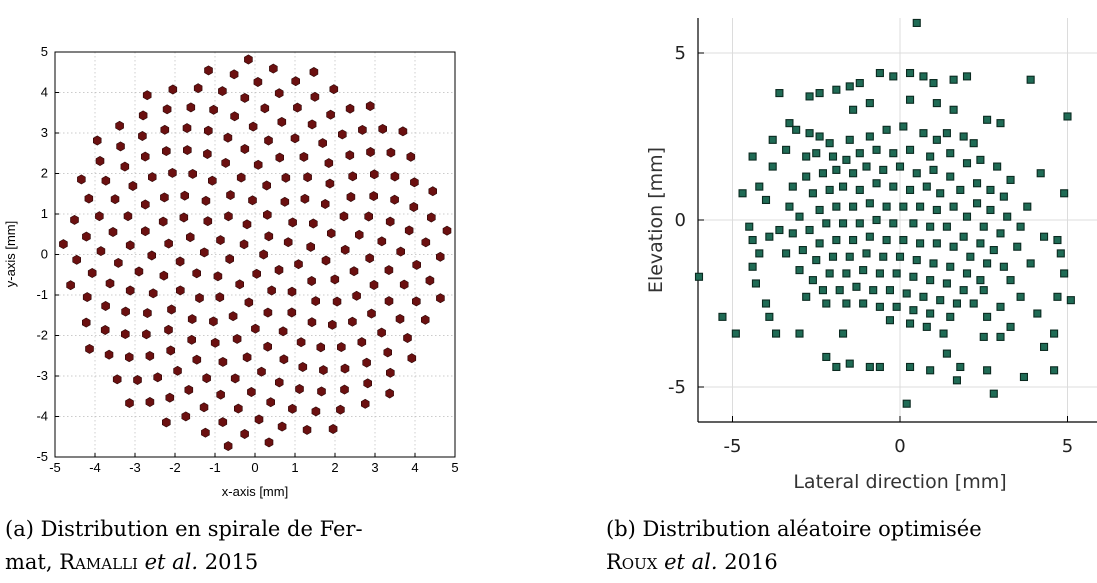 The width and height of the screenshot is (1097, 583). What do you see at coordinates (95, 467) in the screenshot?
I see `x-tick-label: -4` at bounding box center [95, 467].